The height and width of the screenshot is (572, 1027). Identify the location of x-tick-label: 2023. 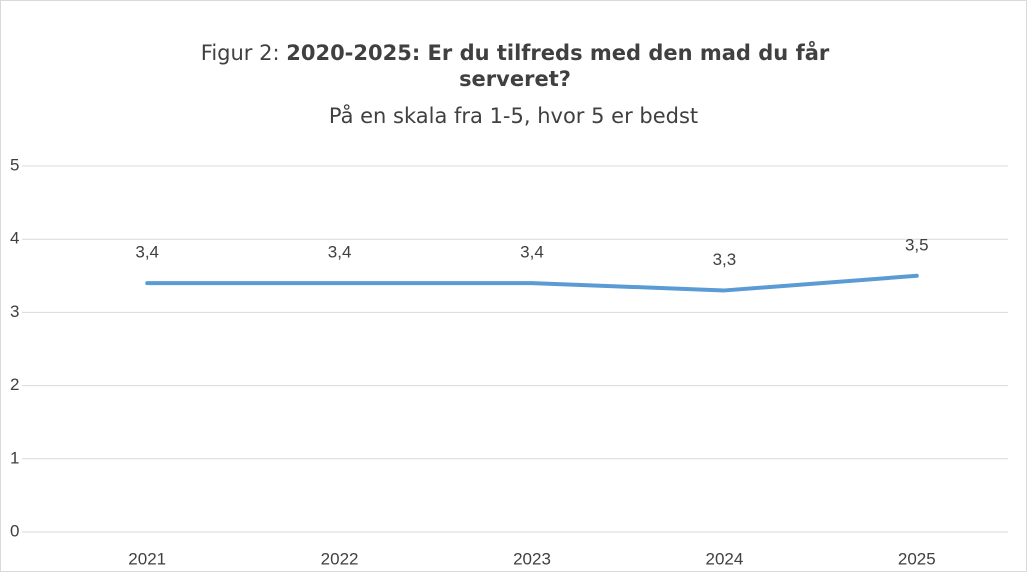
(532, 558).